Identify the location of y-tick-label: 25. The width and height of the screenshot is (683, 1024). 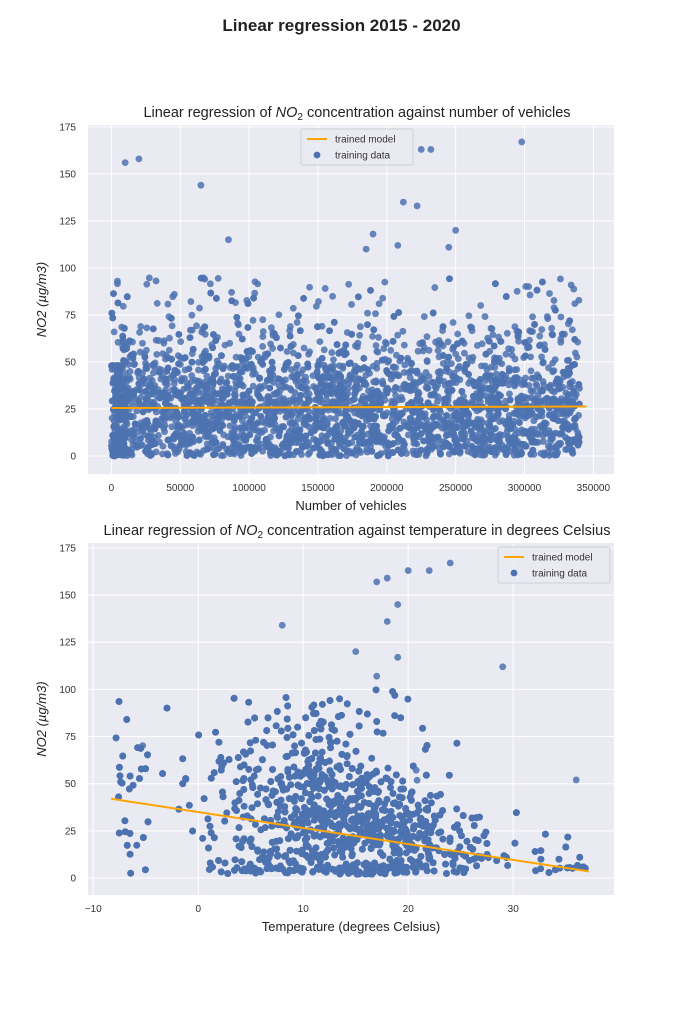
(71, 409).